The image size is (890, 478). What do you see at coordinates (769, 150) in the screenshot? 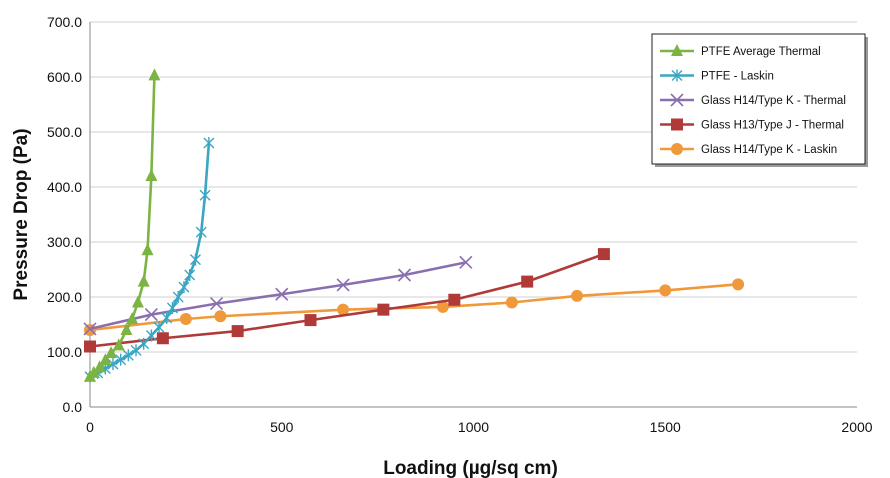
I see `legend-label: Glass H14/Type K - Laskin` at bounding box center [769, 150].